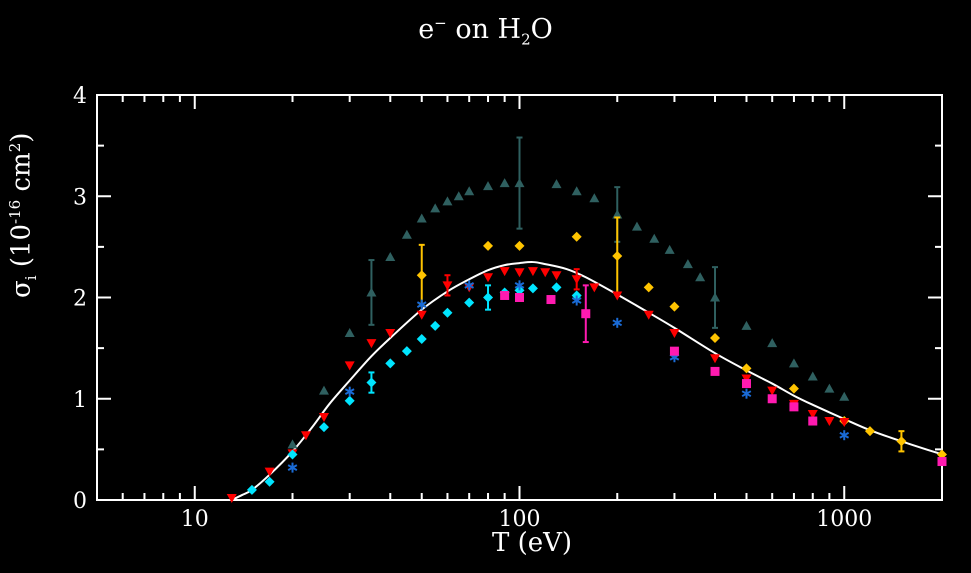 The image size is (971, 573). What do you see at coordinates (485, 31) in the screenshot?
I see `chart-title: e− on H2O` at bounding box center [485, 31].